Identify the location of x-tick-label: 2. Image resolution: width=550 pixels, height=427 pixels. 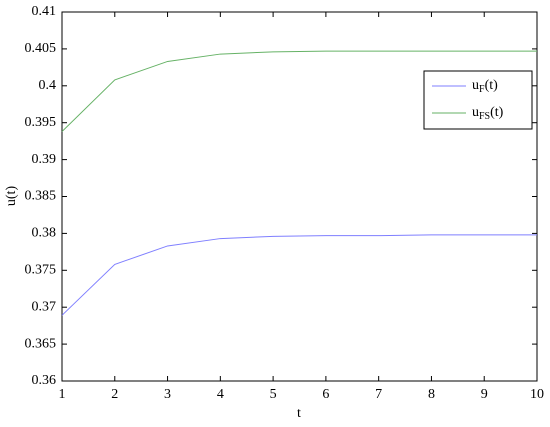
(114, 394).